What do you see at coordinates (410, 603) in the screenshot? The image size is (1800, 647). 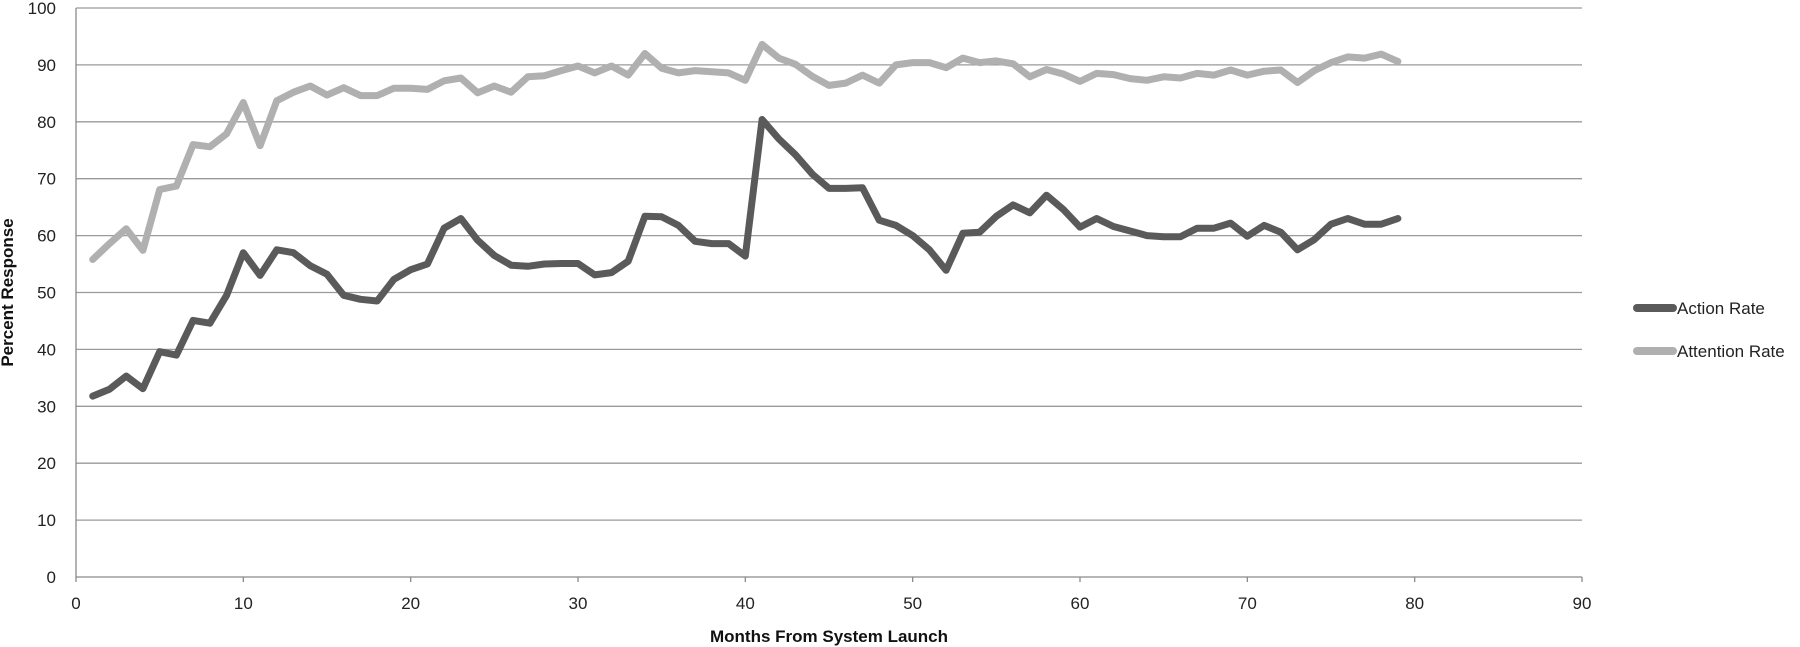 I see `x-tick-label: 20` at bounding box center [410, 603].